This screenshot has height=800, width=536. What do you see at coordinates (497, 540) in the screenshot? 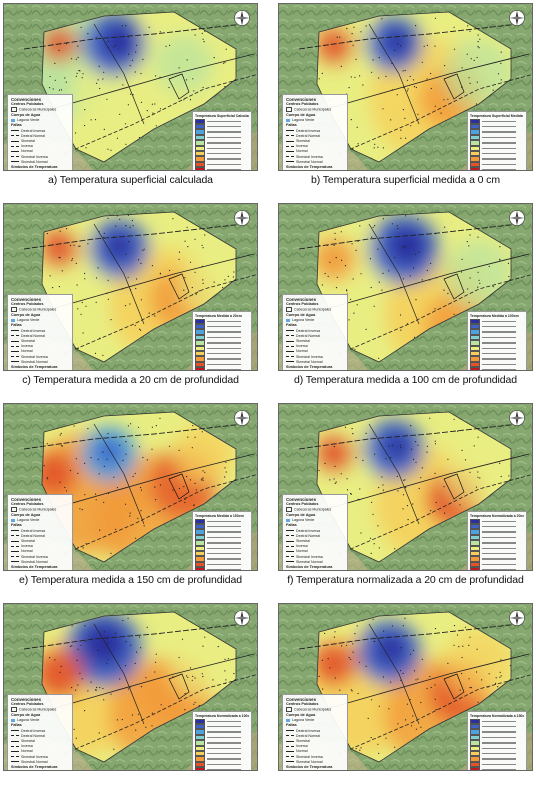
I see `temperature-legend: Temperatura Normalizada a 20cm` at bounding box center [497, 540].